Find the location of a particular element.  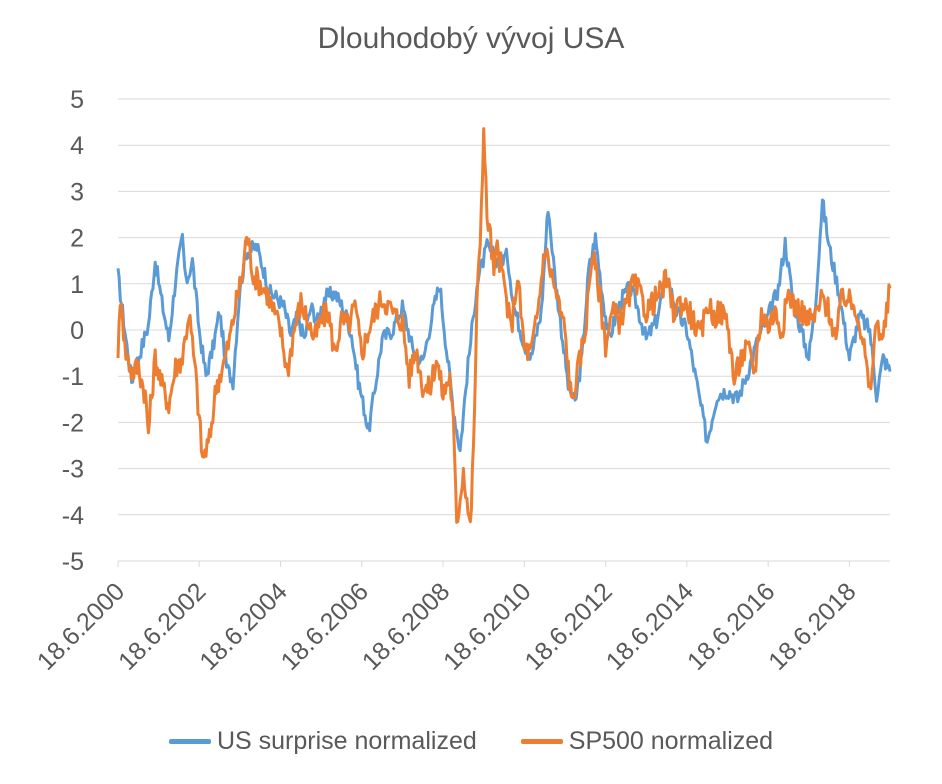

x-tick-label: 18.6.2006 is located at coordinates (325, 626).